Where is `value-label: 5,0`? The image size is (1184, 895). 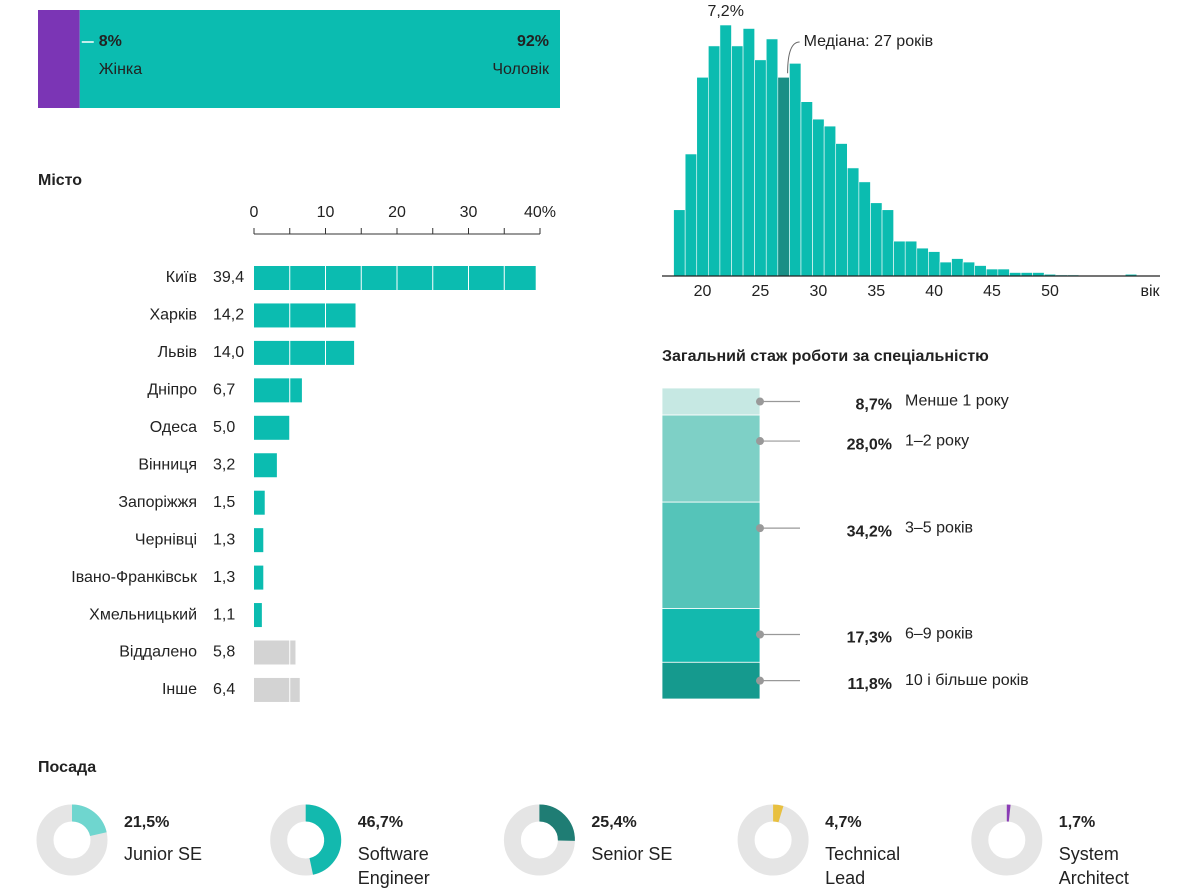
value-label: 5,0 is located at coordinates (224, 427).